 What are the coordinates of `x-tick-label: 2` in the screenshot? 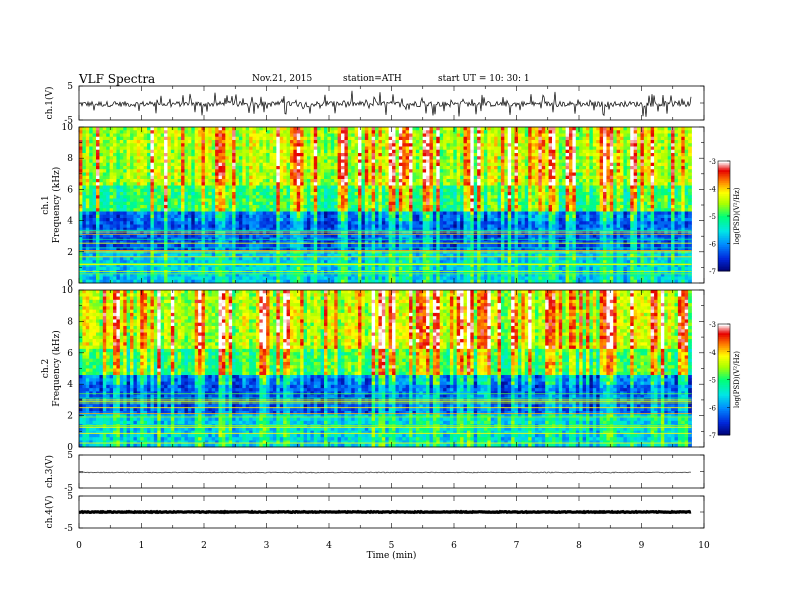 It's located at (204, 546).